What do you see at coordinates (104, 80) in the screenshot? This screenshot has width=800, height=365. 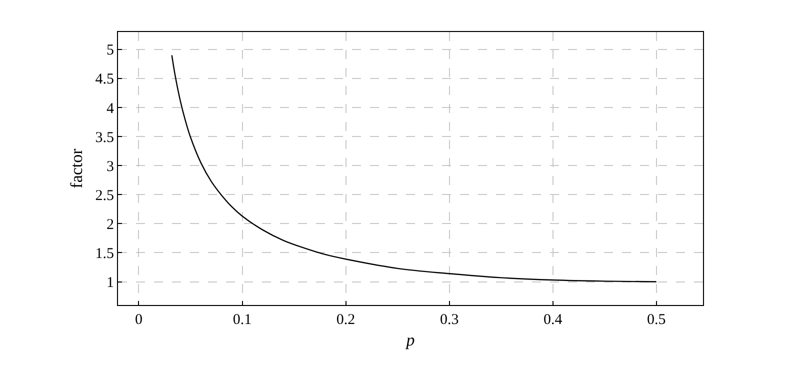 I see `y-tick-label: 4.5` at bounding box center [104, 80].